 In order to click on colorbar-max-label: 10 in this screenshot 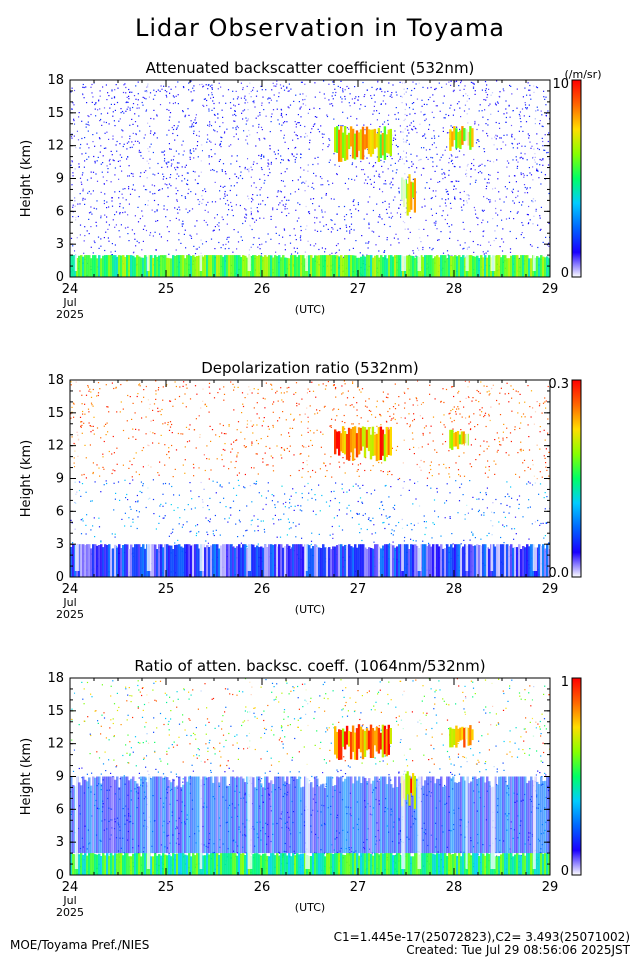, I will do `click(560, 84)`.